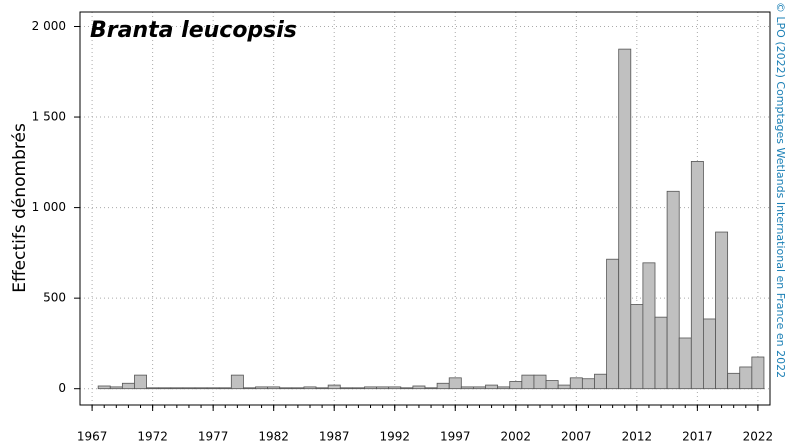  Describe the element at coordinates (213, 437) in the screenshot. I see `x-tick-label: 1977` at that location.